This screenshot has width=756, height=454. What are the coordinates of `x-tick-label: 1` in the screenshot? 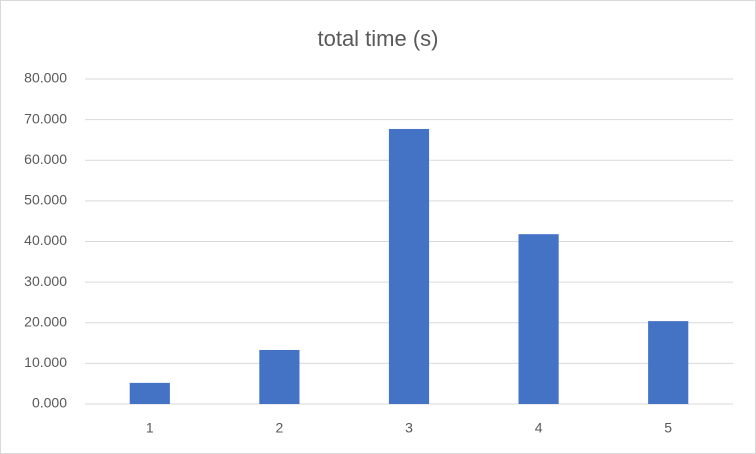 It's located at (150, 428).